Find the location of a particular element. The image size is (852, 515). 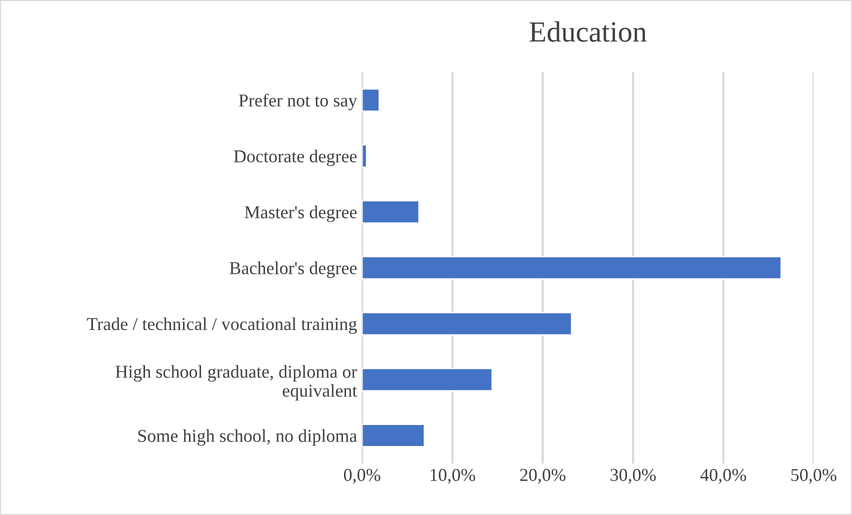

x-tick-label: 30,0% is located at coordinates (633, 476).